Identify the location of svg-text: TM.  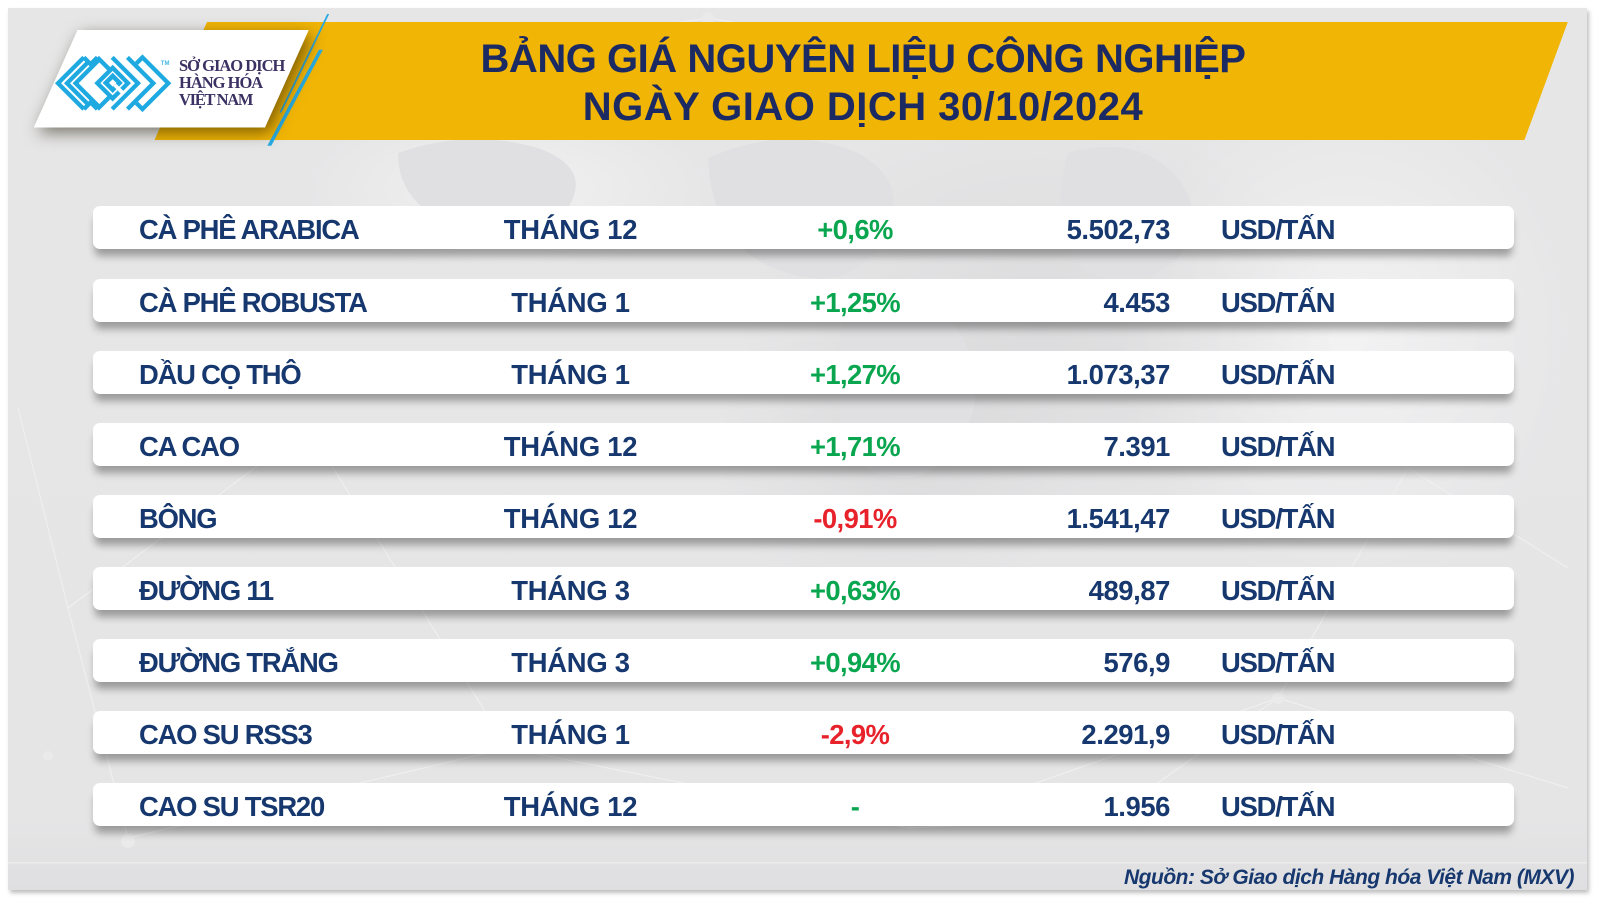
(165, 64).